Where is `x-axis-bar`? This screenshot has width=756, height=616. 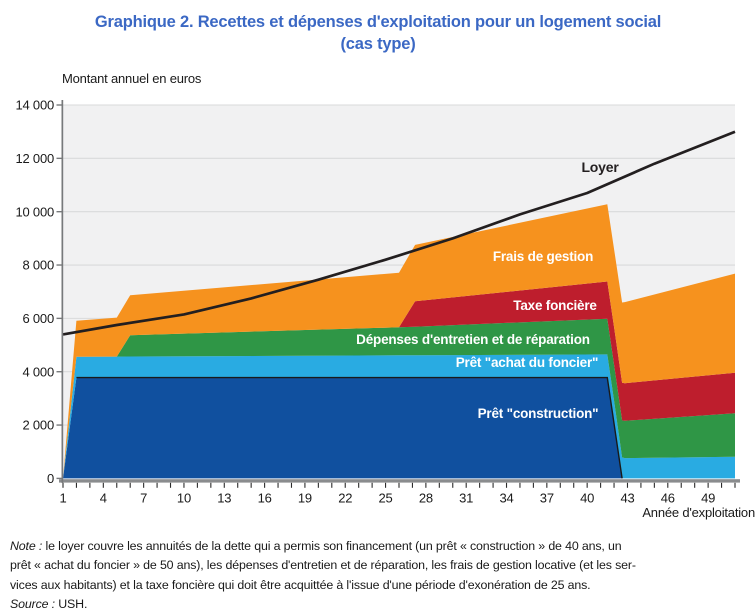
x-axis-bar is located at coordinates (399, 481).